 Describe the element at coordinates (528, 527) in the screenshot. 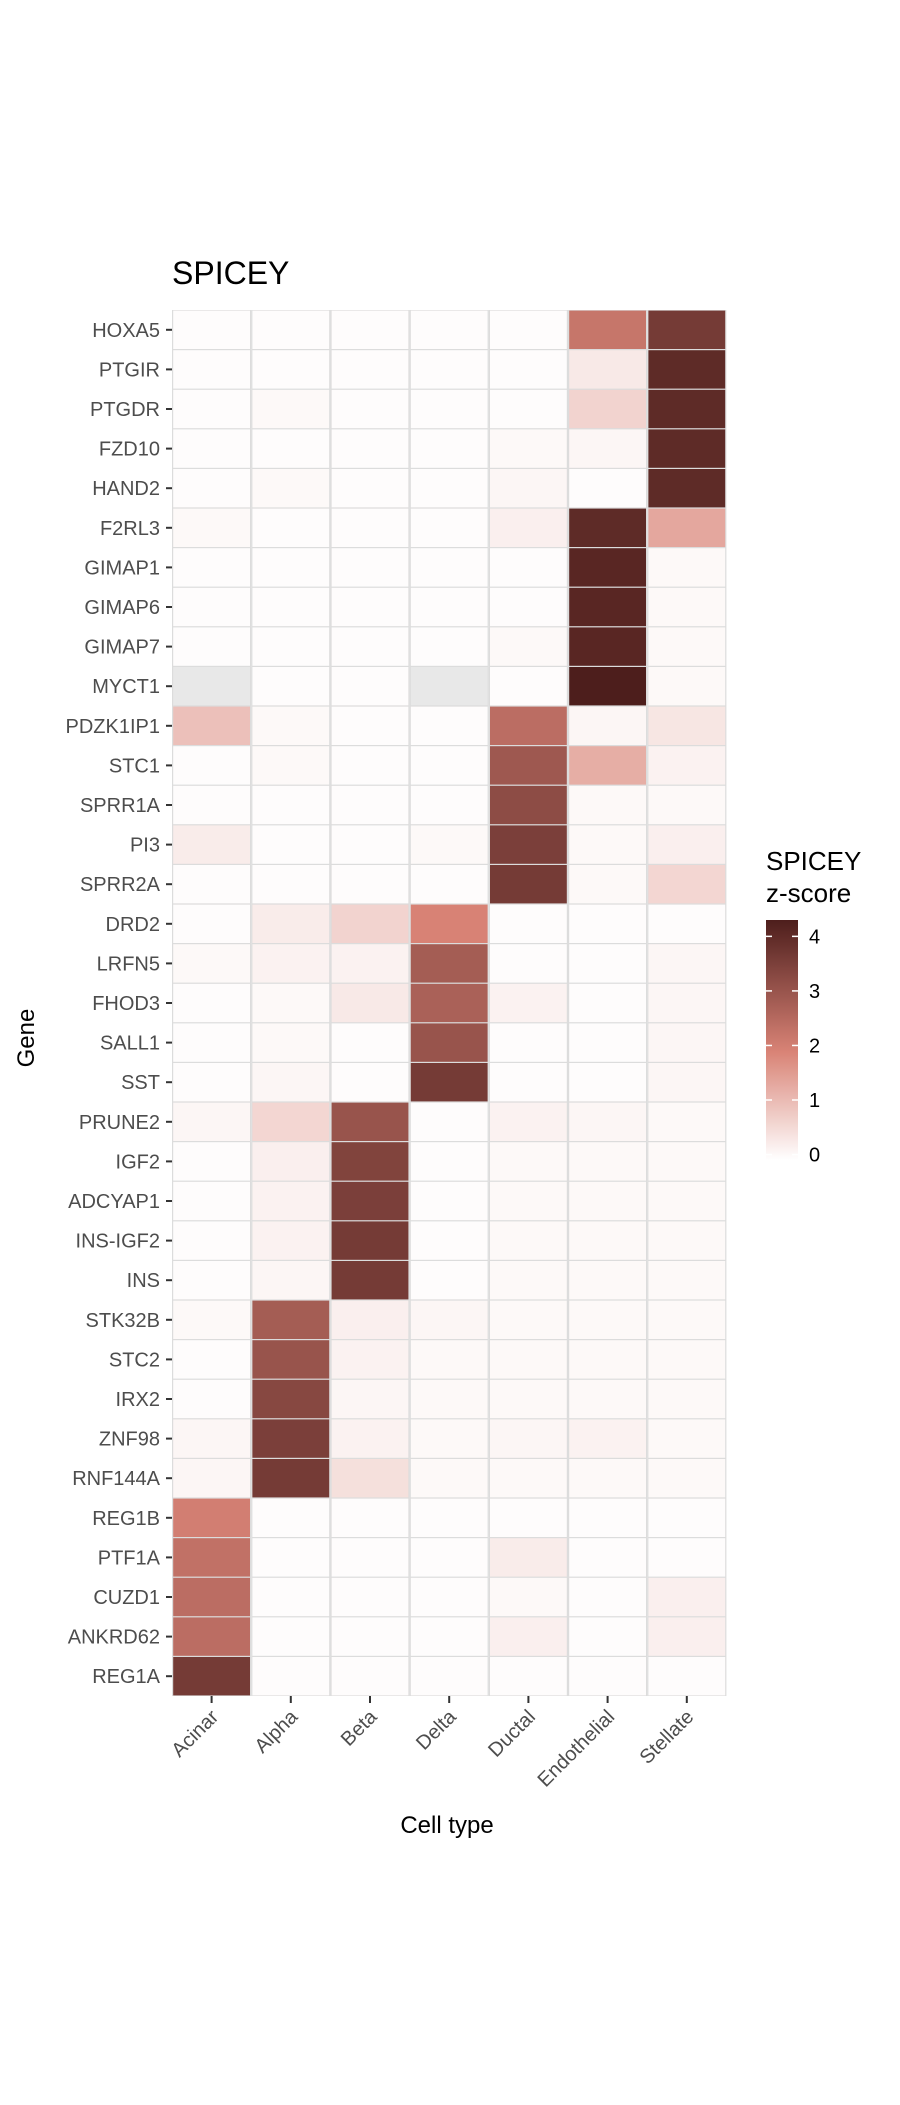

I see `cell-f2rl3-ductal` at that location.